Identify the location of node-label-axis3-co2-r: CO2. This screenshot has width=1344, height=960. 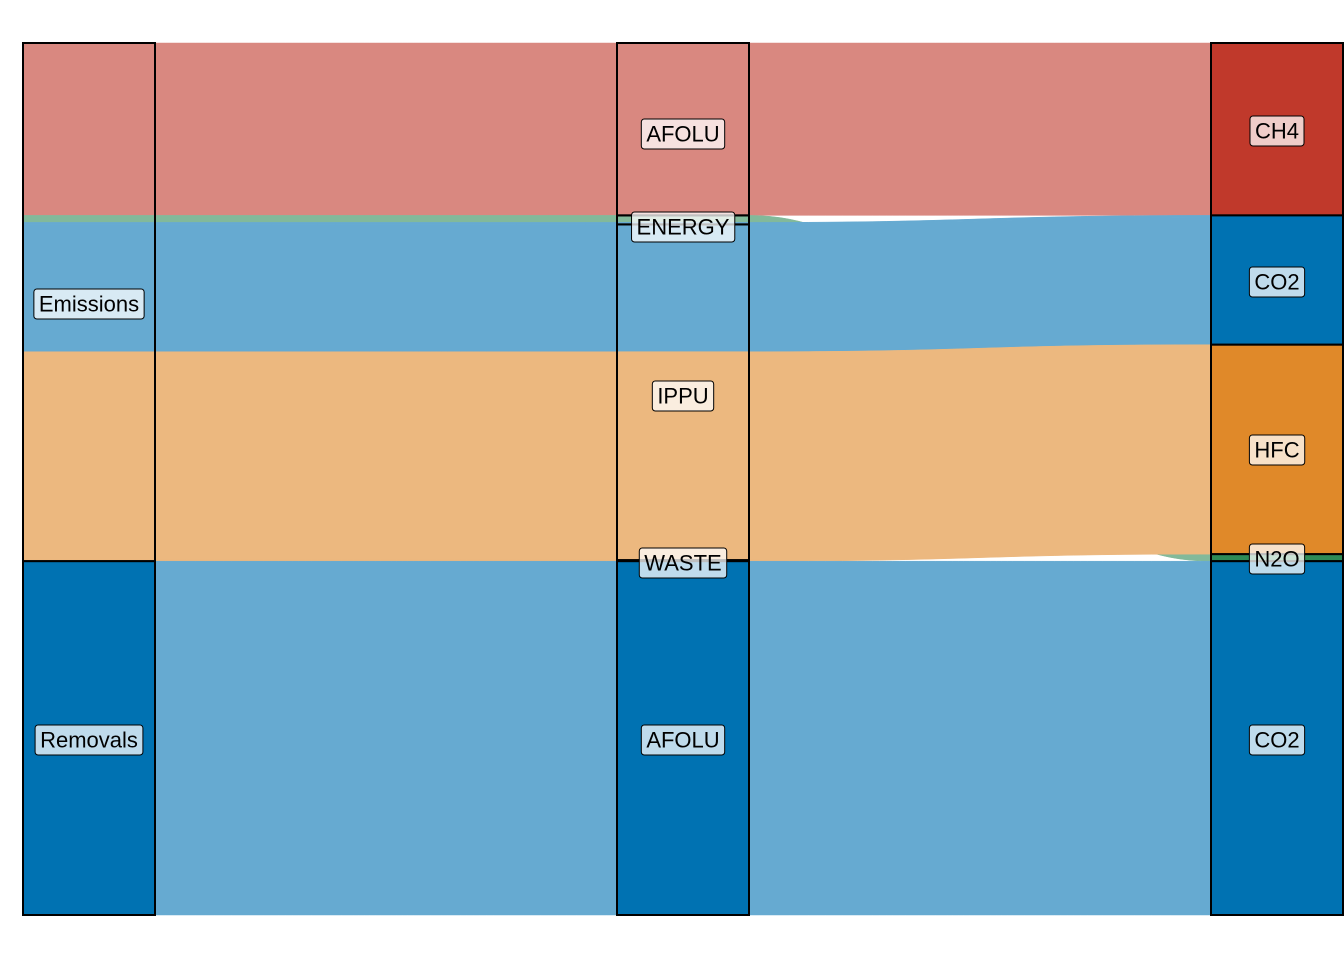
(1277, 740).